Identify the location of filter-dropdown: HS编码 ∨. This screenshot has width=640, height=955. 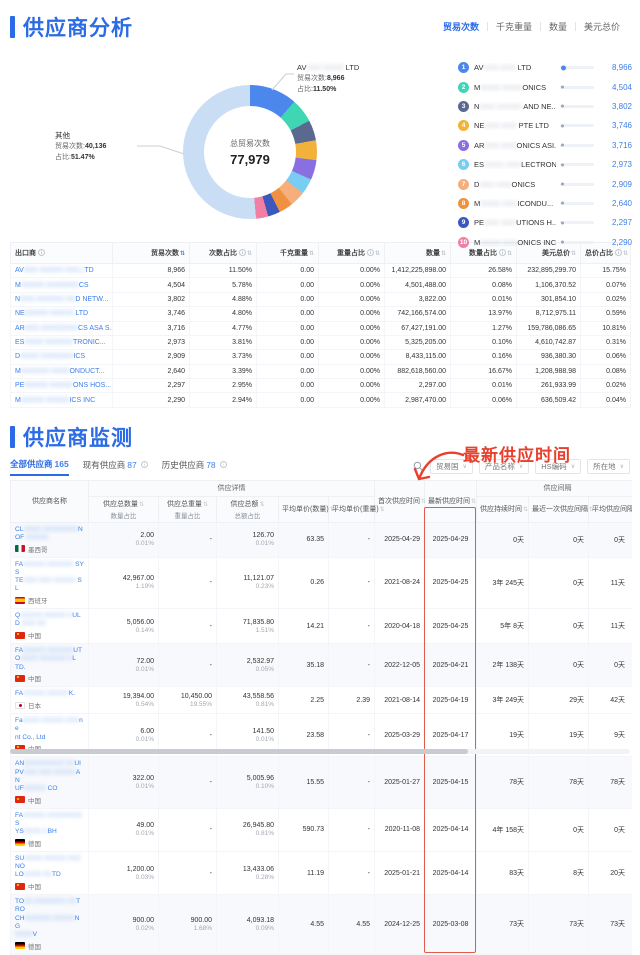
(558, 467).